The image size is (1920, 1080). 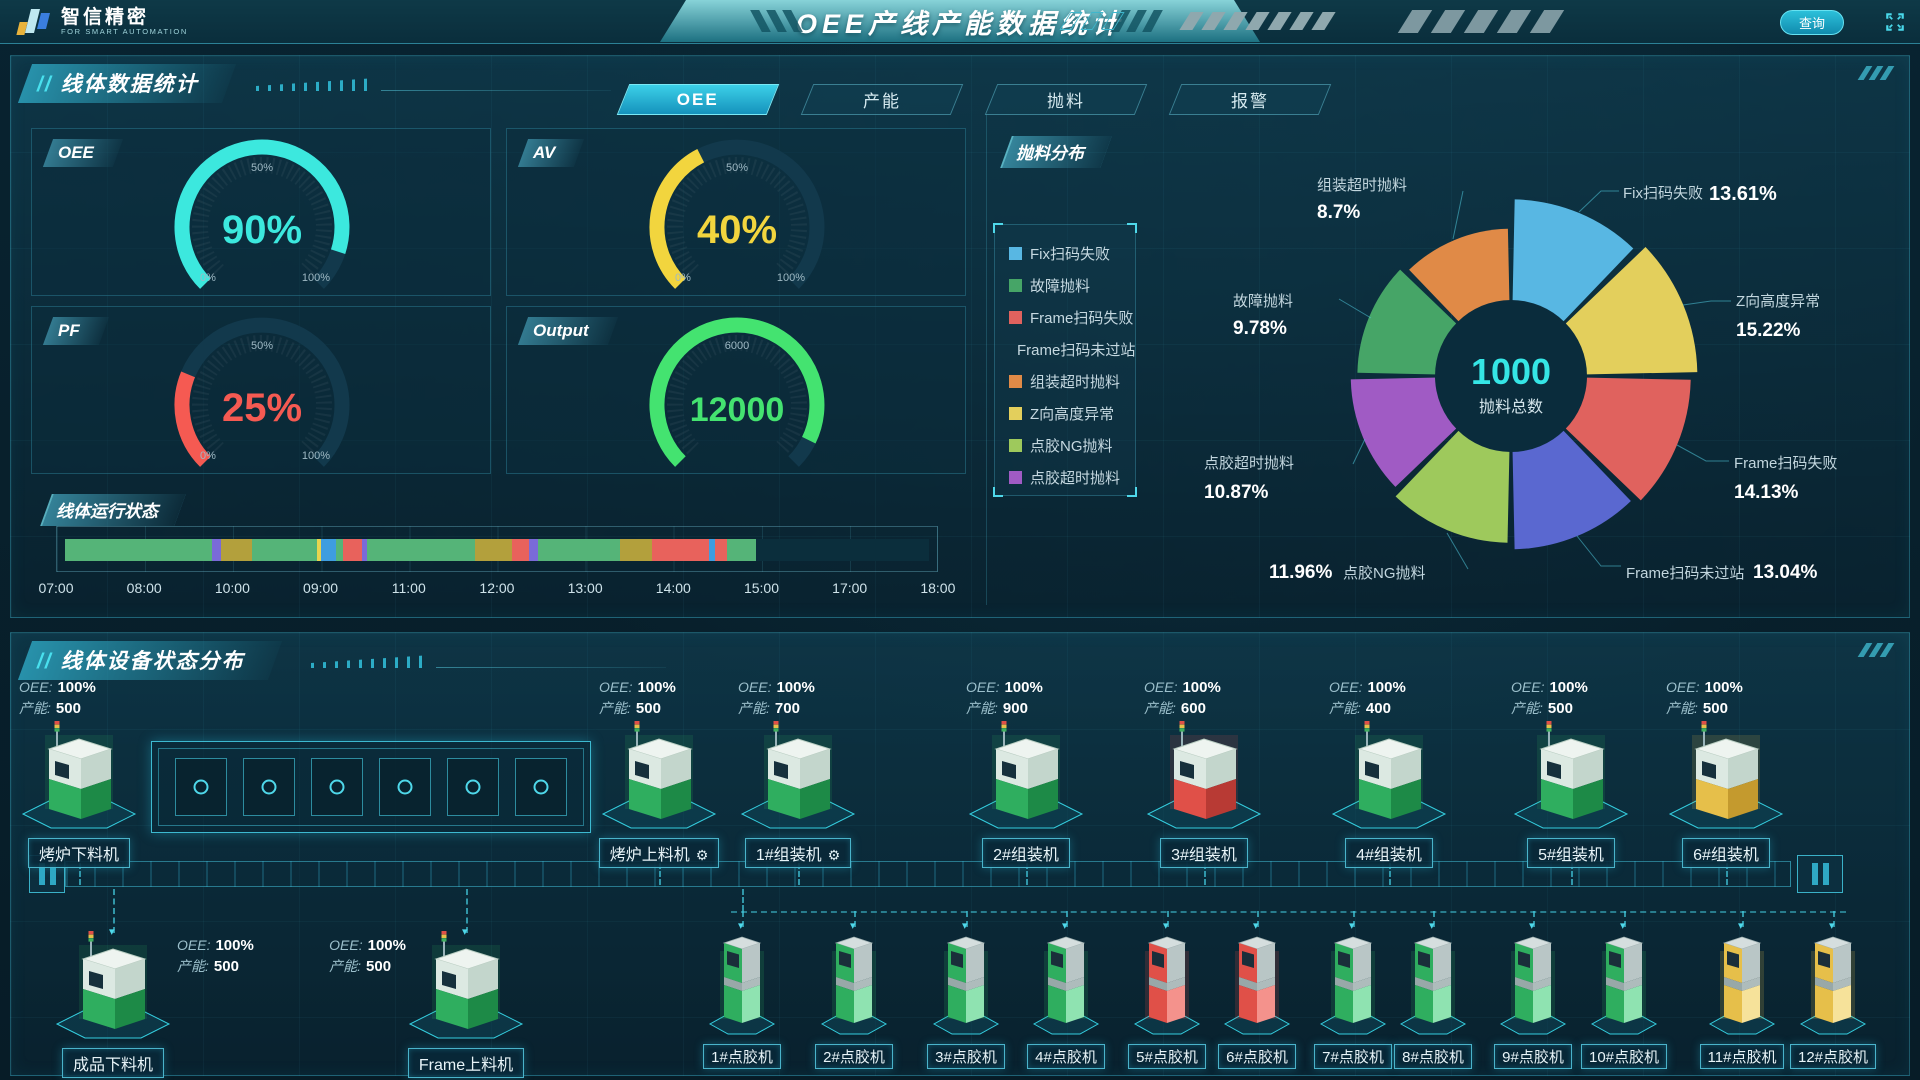 What do you see at coordinates (1072, 349) in the screenshot?
I see `legend-item: Frame扫码未过站` at bounding box center [1072, 349].